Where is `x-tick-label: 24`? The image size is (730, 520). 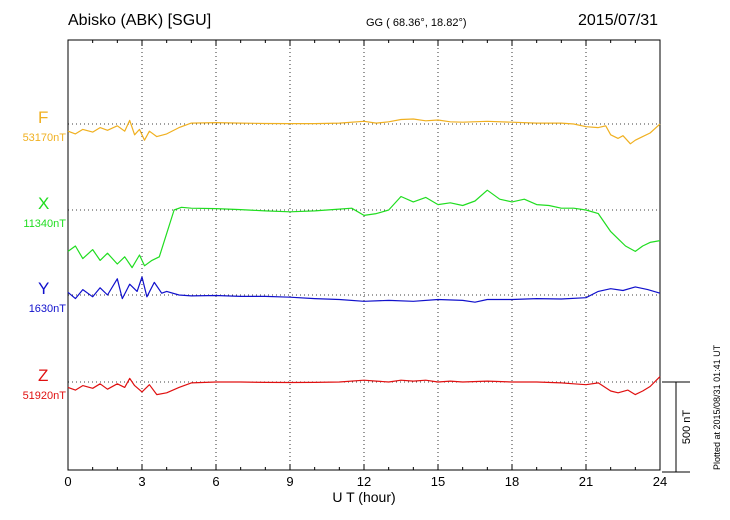
x-tick-label: 24 is located at coordinates (660, 481).